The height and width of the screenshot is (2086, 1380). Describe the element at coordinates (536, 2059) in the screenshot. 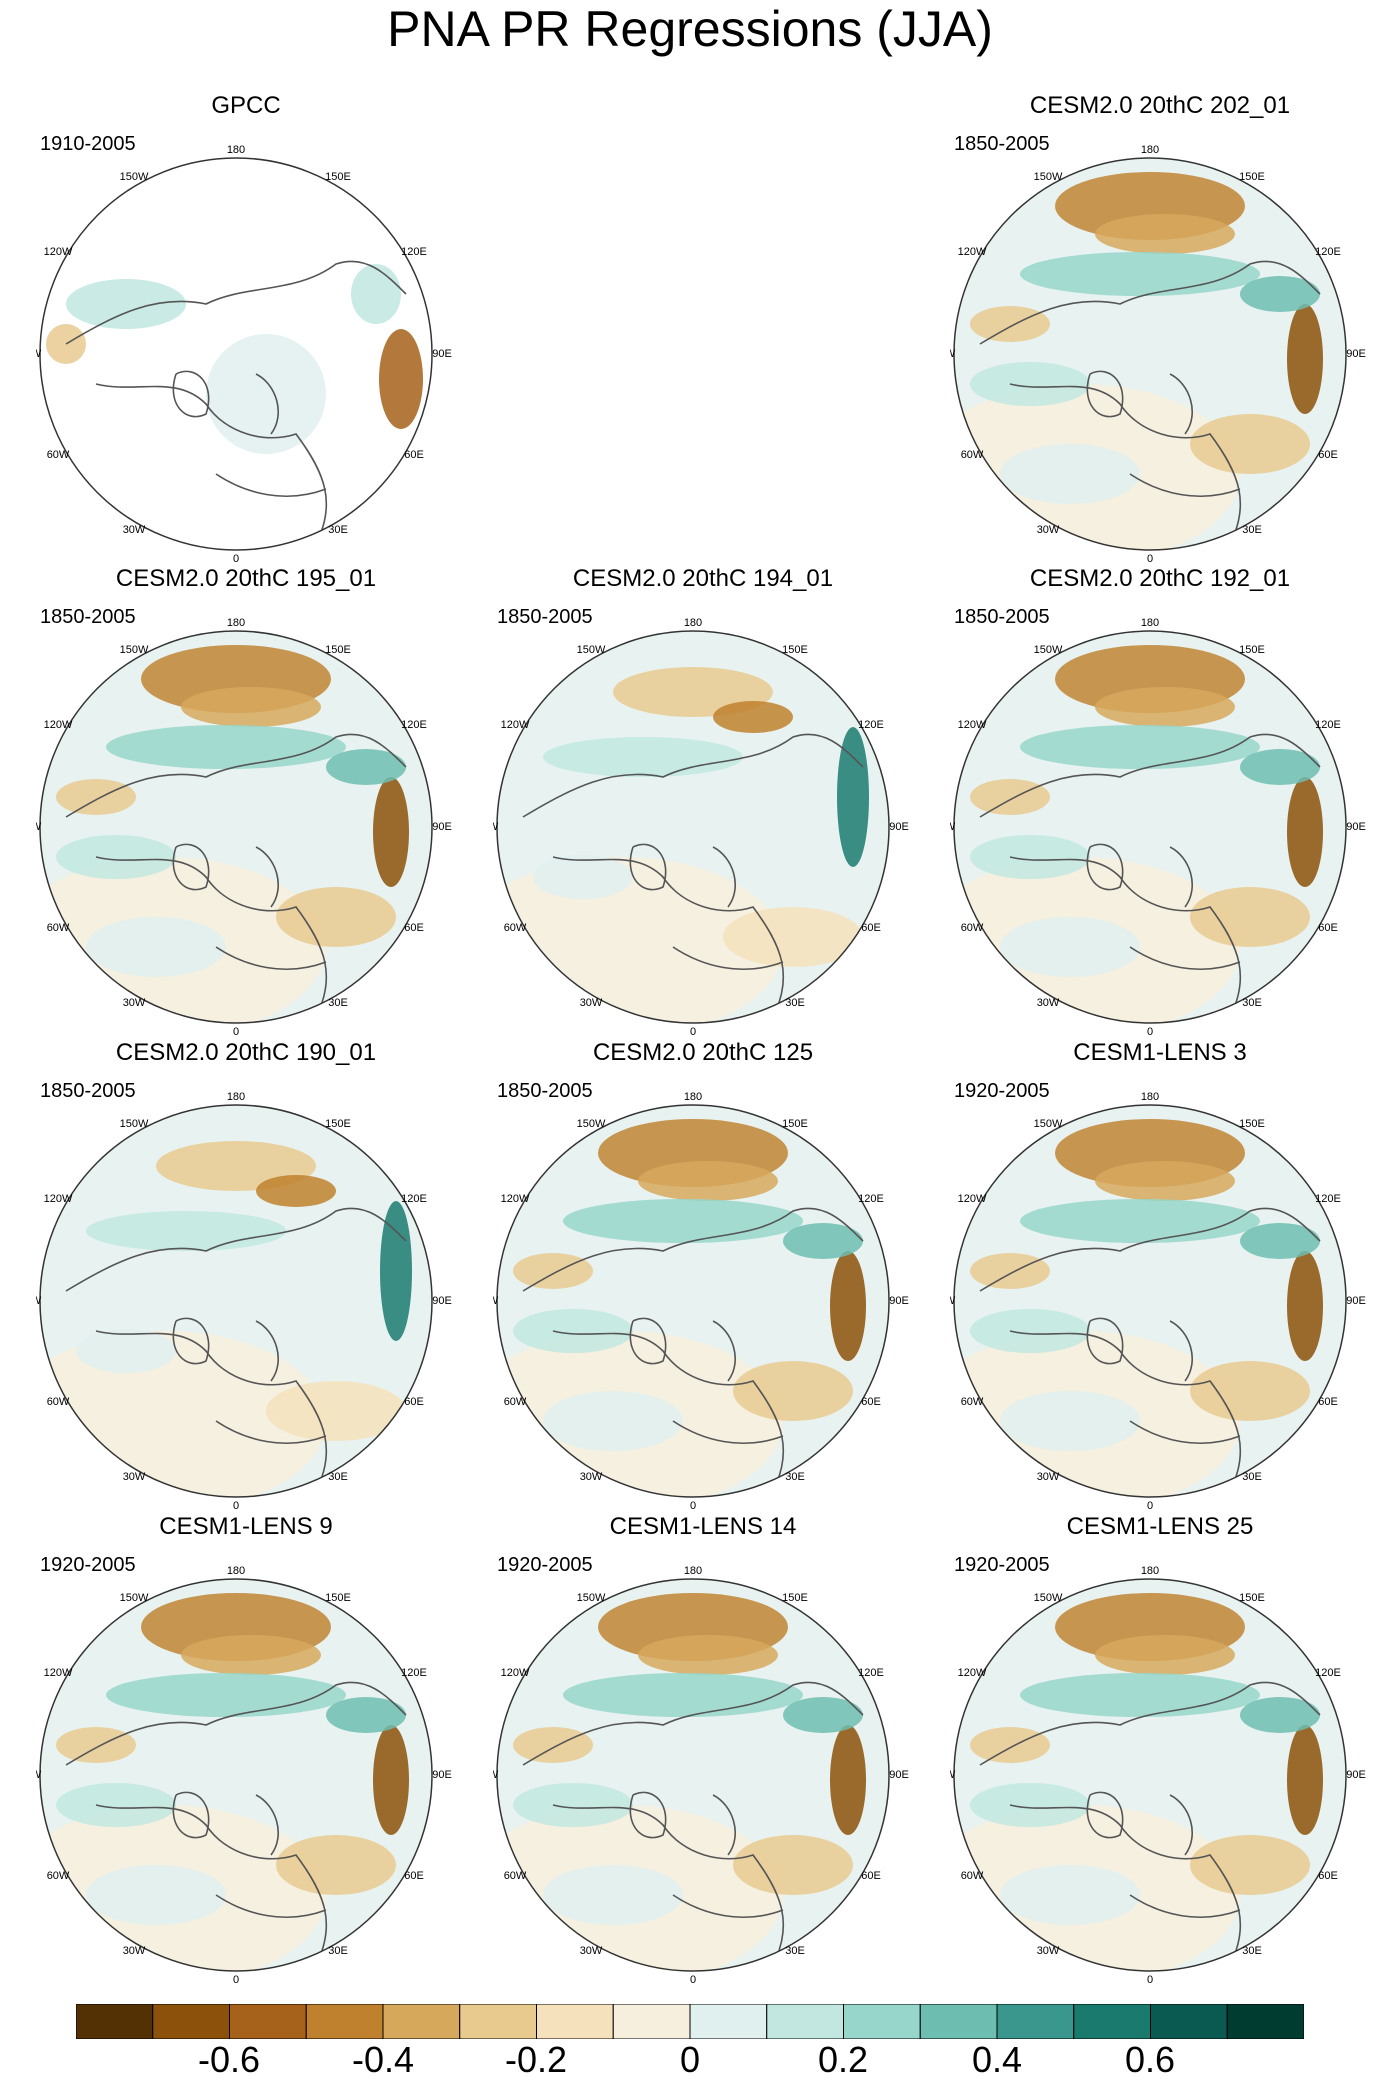

I see `colorbar-label: -0.2` at that location.